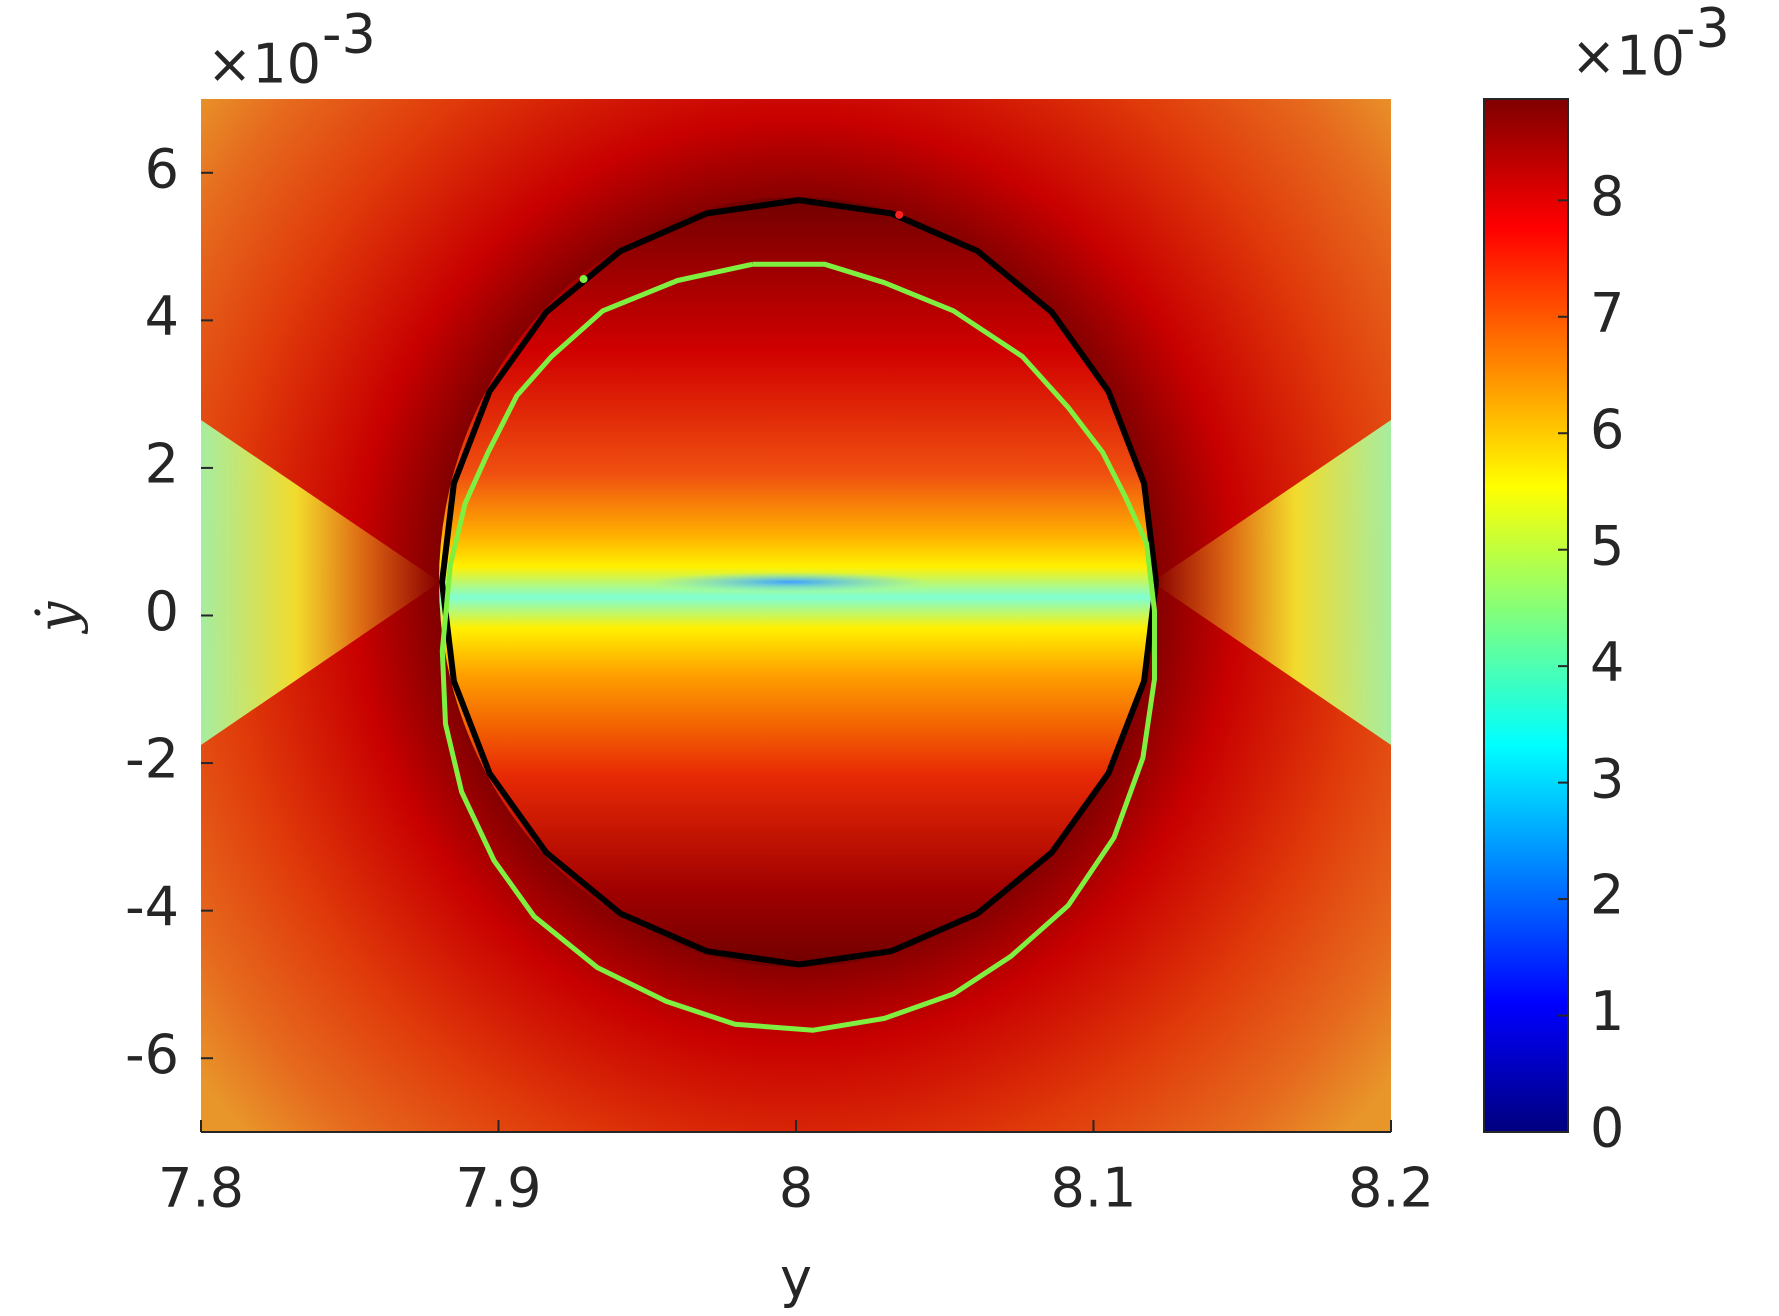  Describe the element at coordinates (1094, 1188) in the screenshot. I see `x-tick-label: 8.1` at that location.